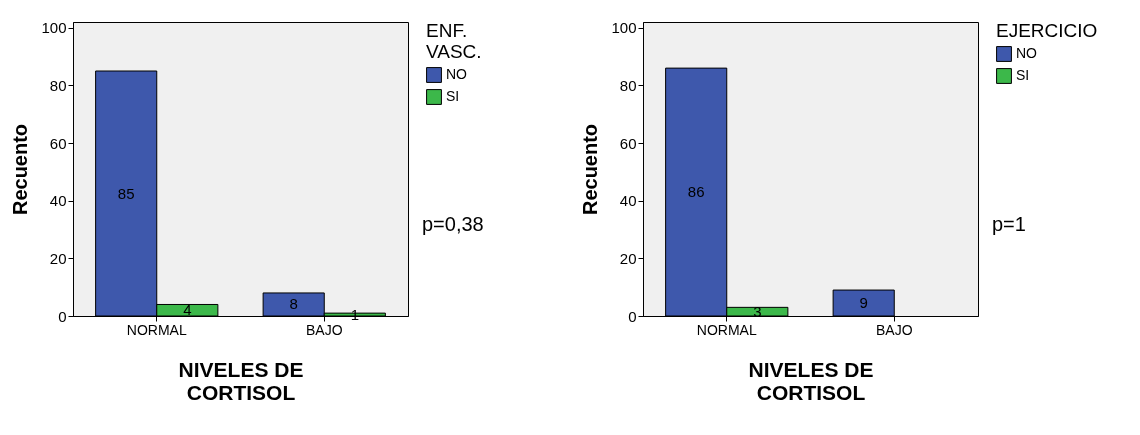 This screenshot has height=435, width=1140. Describe the element at coordinates (126, 193) in the screenshot. I see `data-label: 85` at that location.